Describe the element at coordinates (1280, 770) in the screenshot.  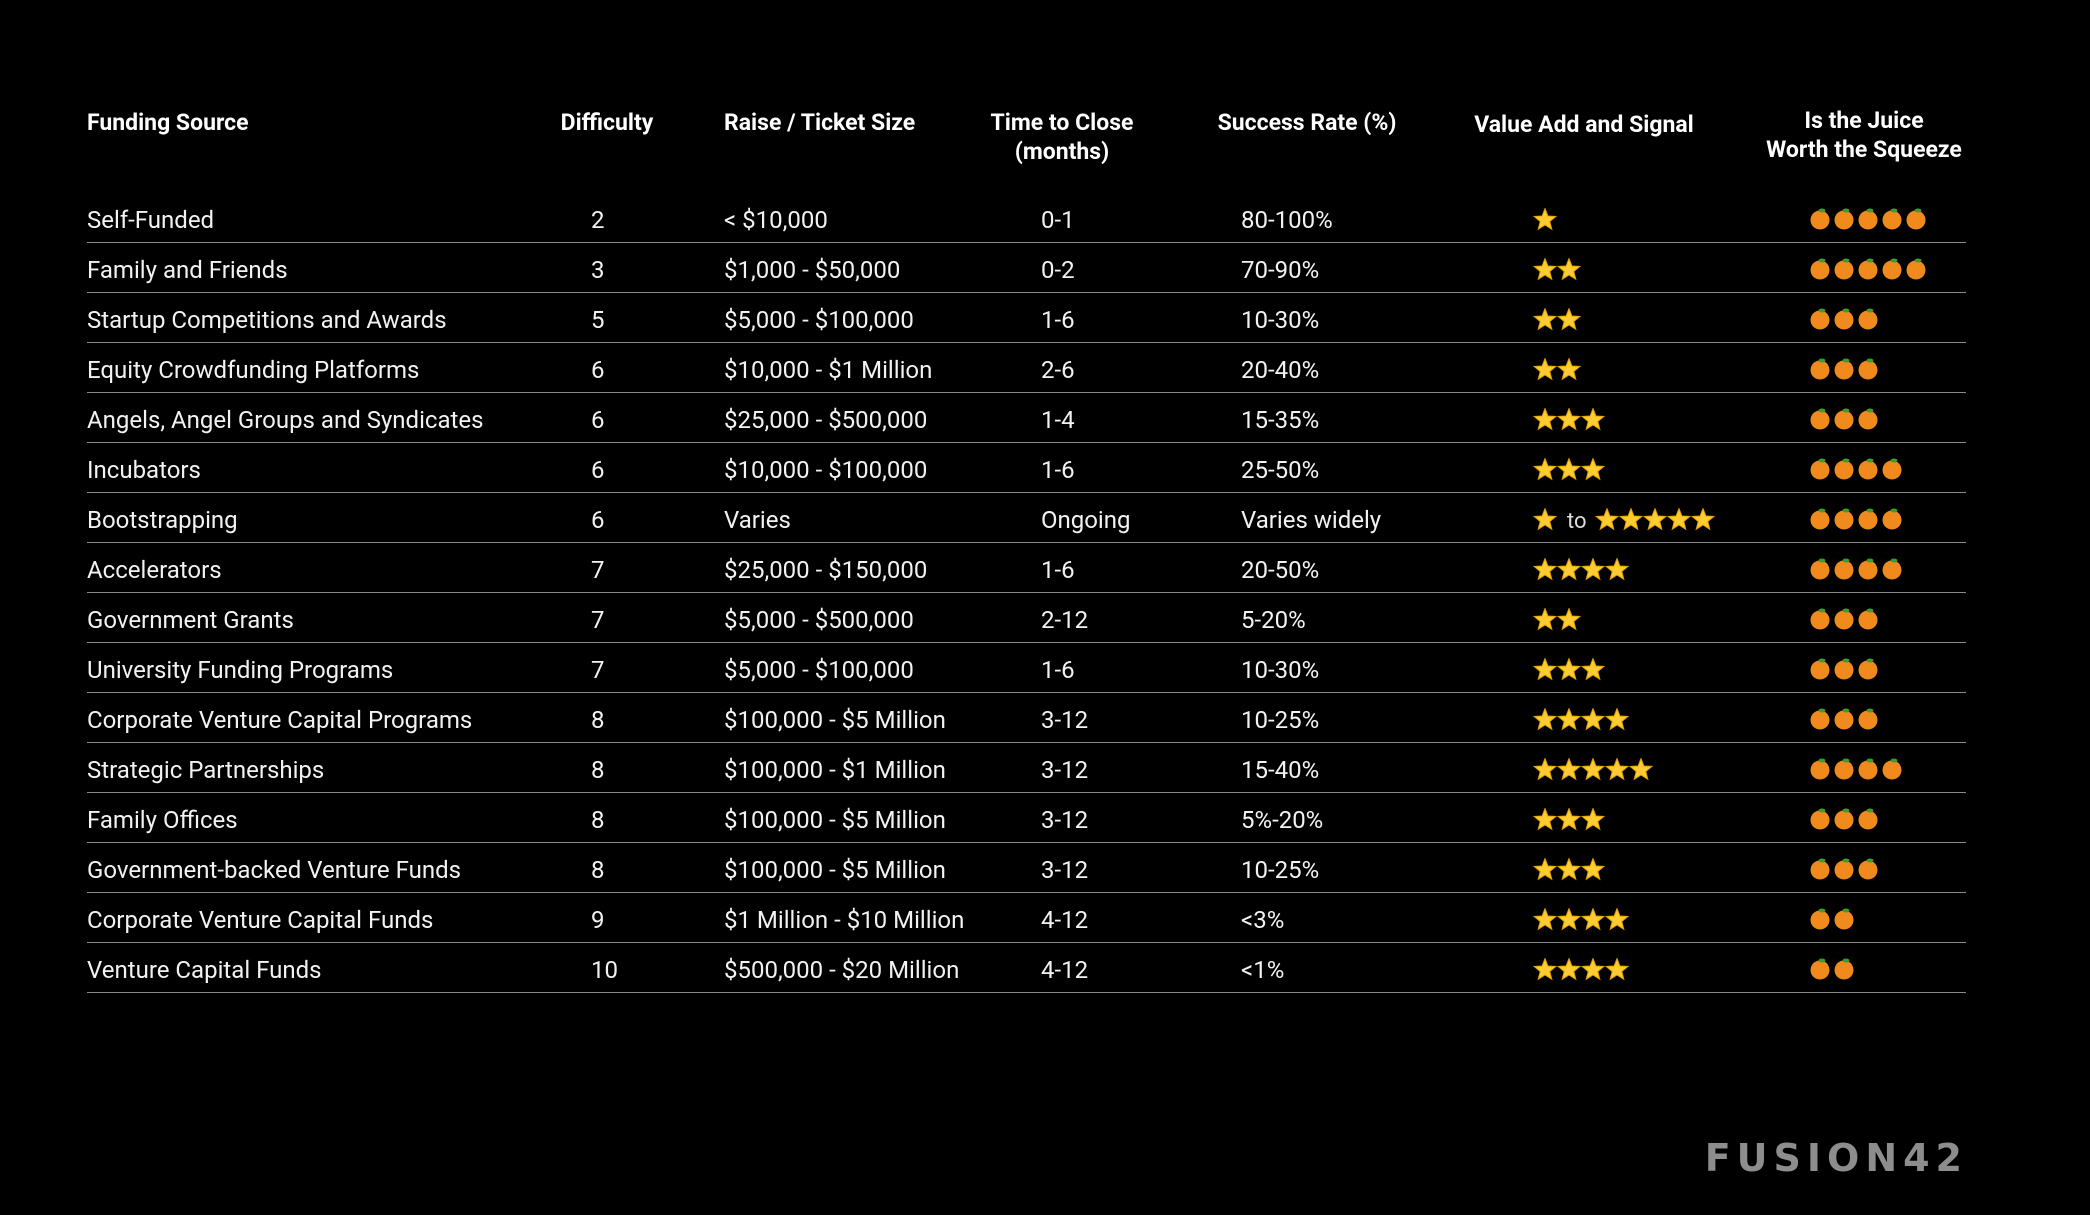
I see `table-cell: 15-40%` at that location.